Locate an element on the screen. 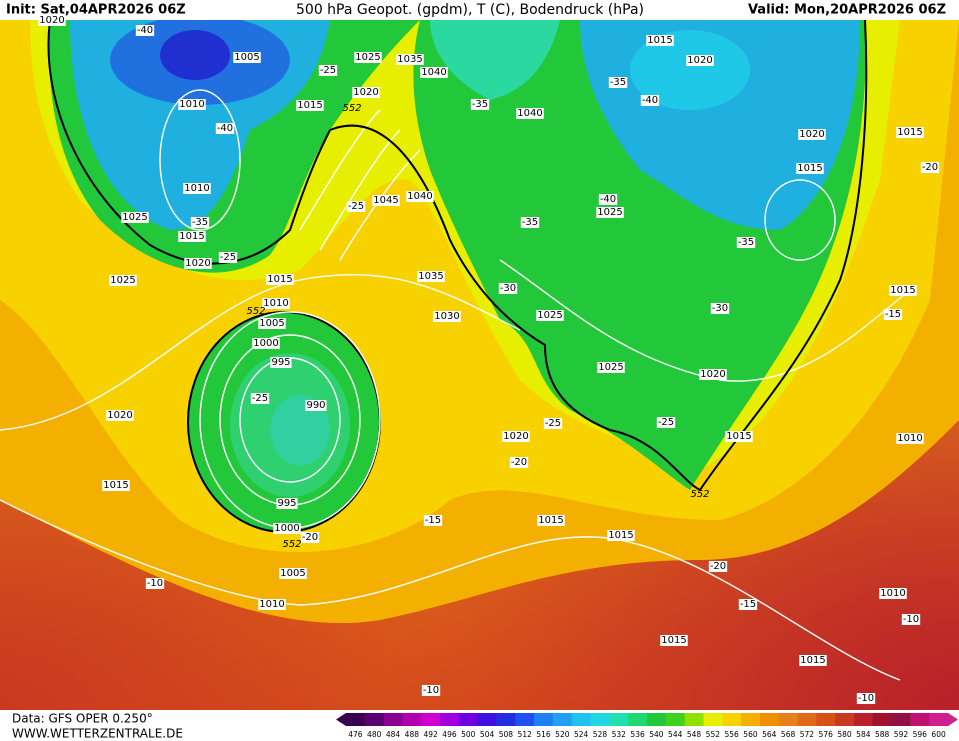 The height and width of the screenshot is (741, 959). contour-label: 552 is located at coordinates (255, 311).